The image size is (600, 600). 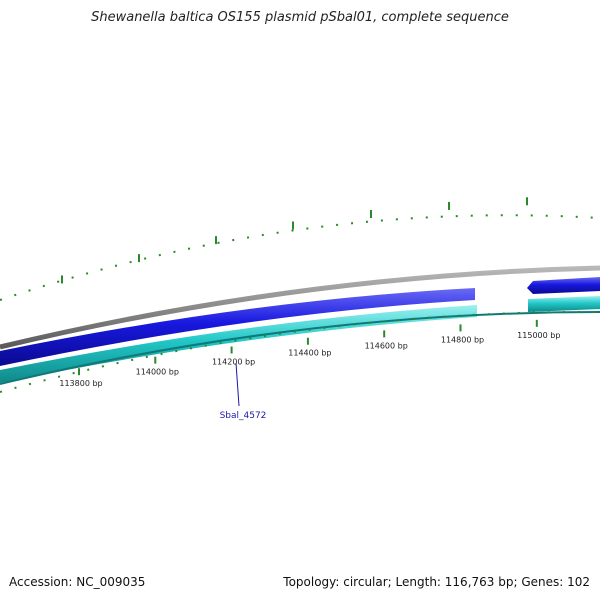 What do you see at coordinates (386, 345) in the screenshot?
I see `ruler-label-114600: 114600 bp` at bounding box center [386, 345].